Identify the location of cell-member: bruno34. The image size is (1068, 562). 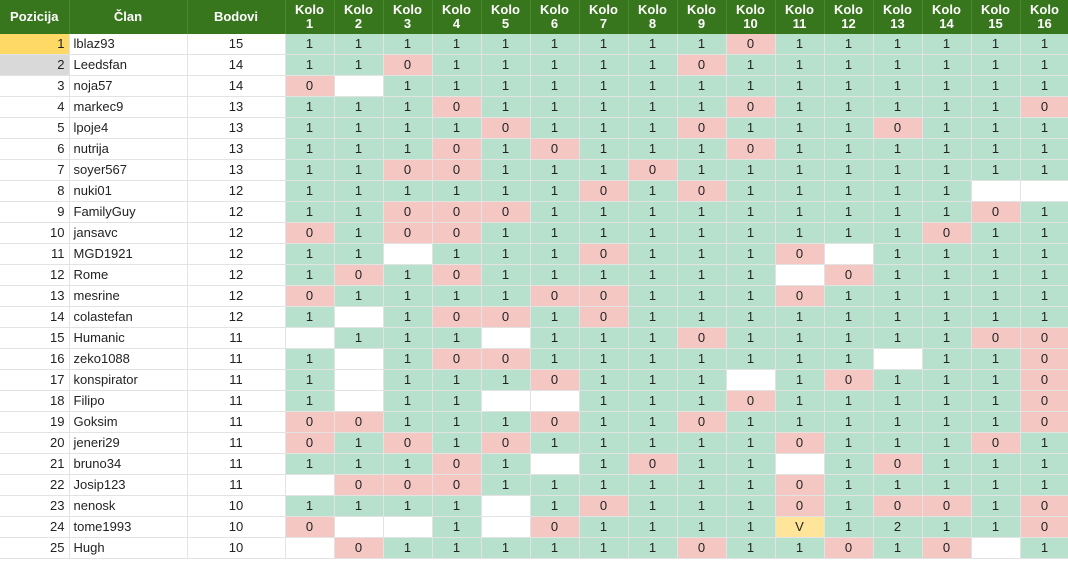
(128, 464).